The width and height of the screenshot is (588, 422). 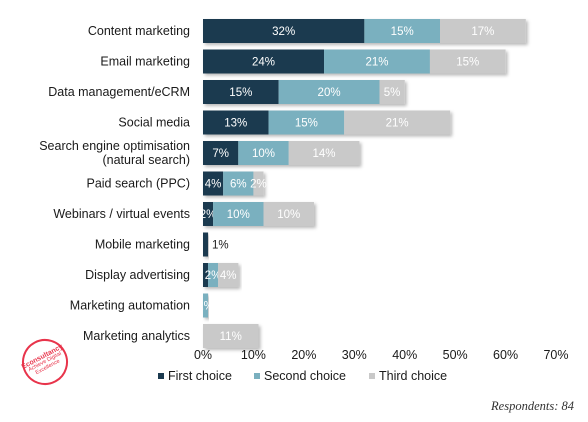 I want to click on category-label: Email marketing, so click(x=145, y=62).